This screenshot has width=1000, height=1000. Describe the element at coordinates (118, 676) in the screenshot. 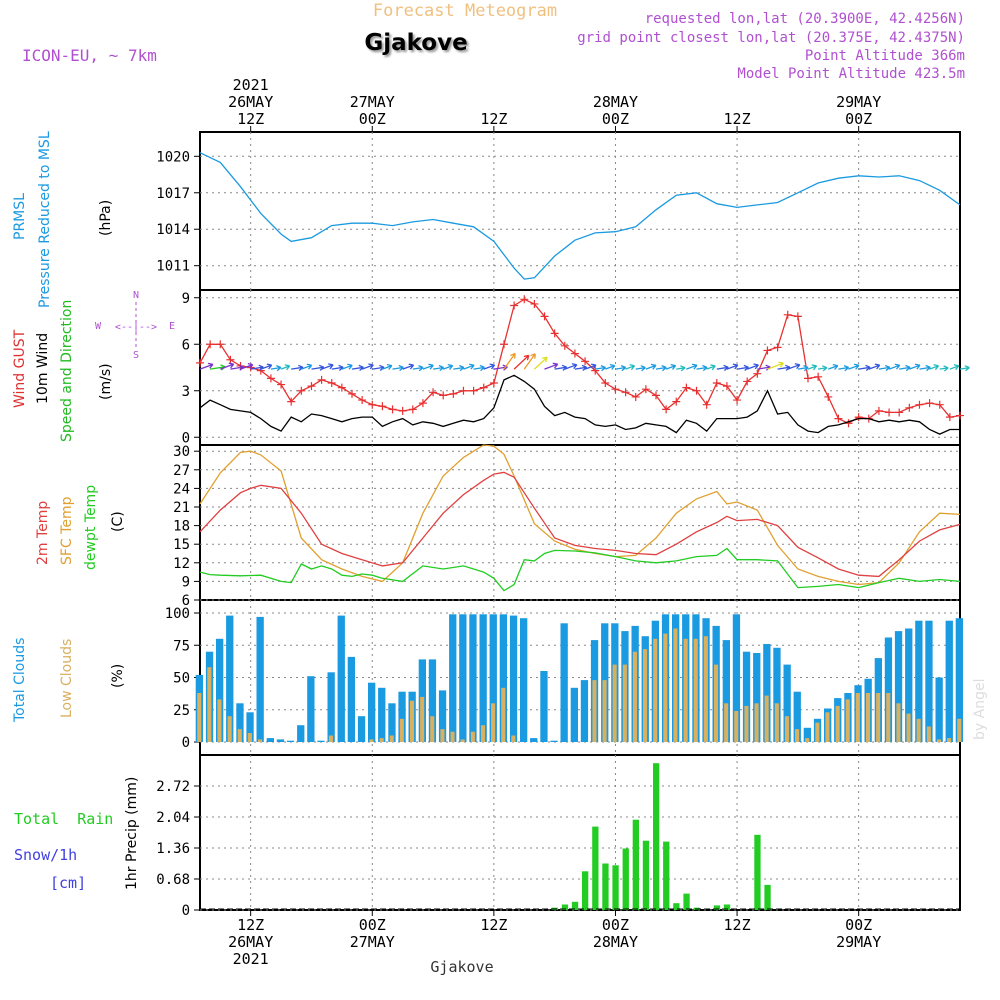

I see `clouds-unit: (%)` at that location.